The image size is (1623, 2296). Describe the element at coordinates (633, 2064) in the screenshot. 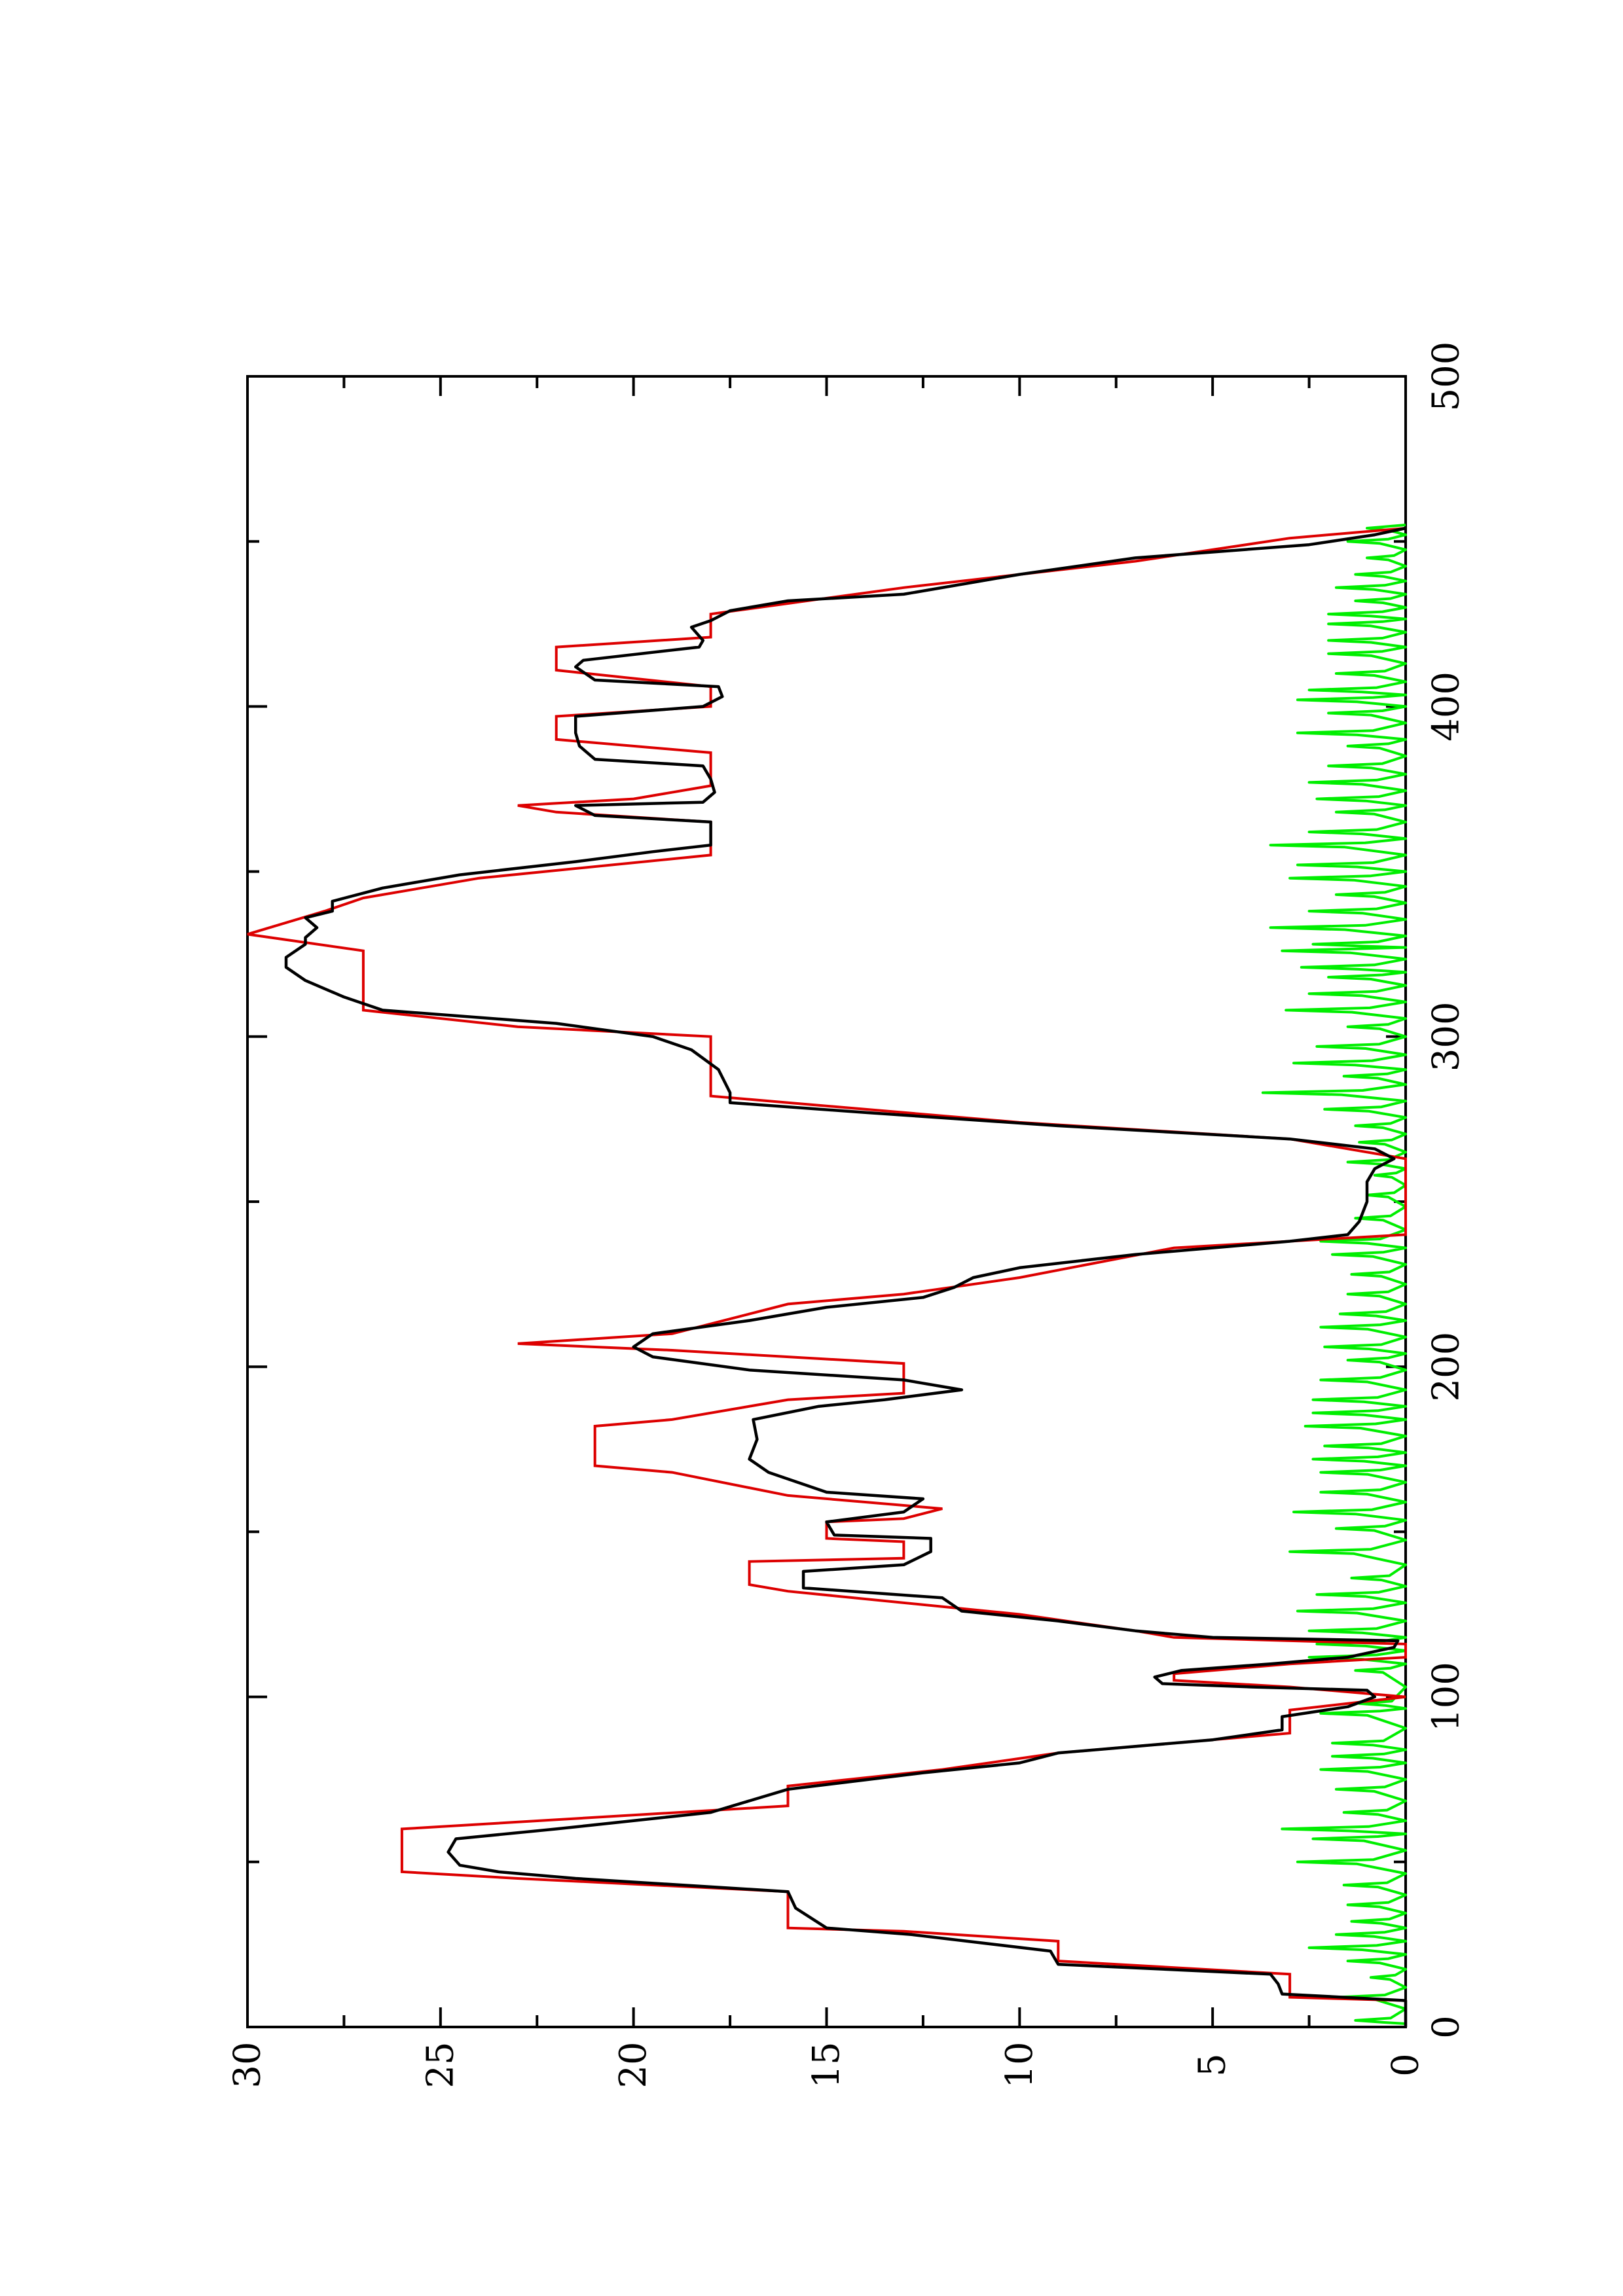

I see `y-tick-label: 20` at that location.